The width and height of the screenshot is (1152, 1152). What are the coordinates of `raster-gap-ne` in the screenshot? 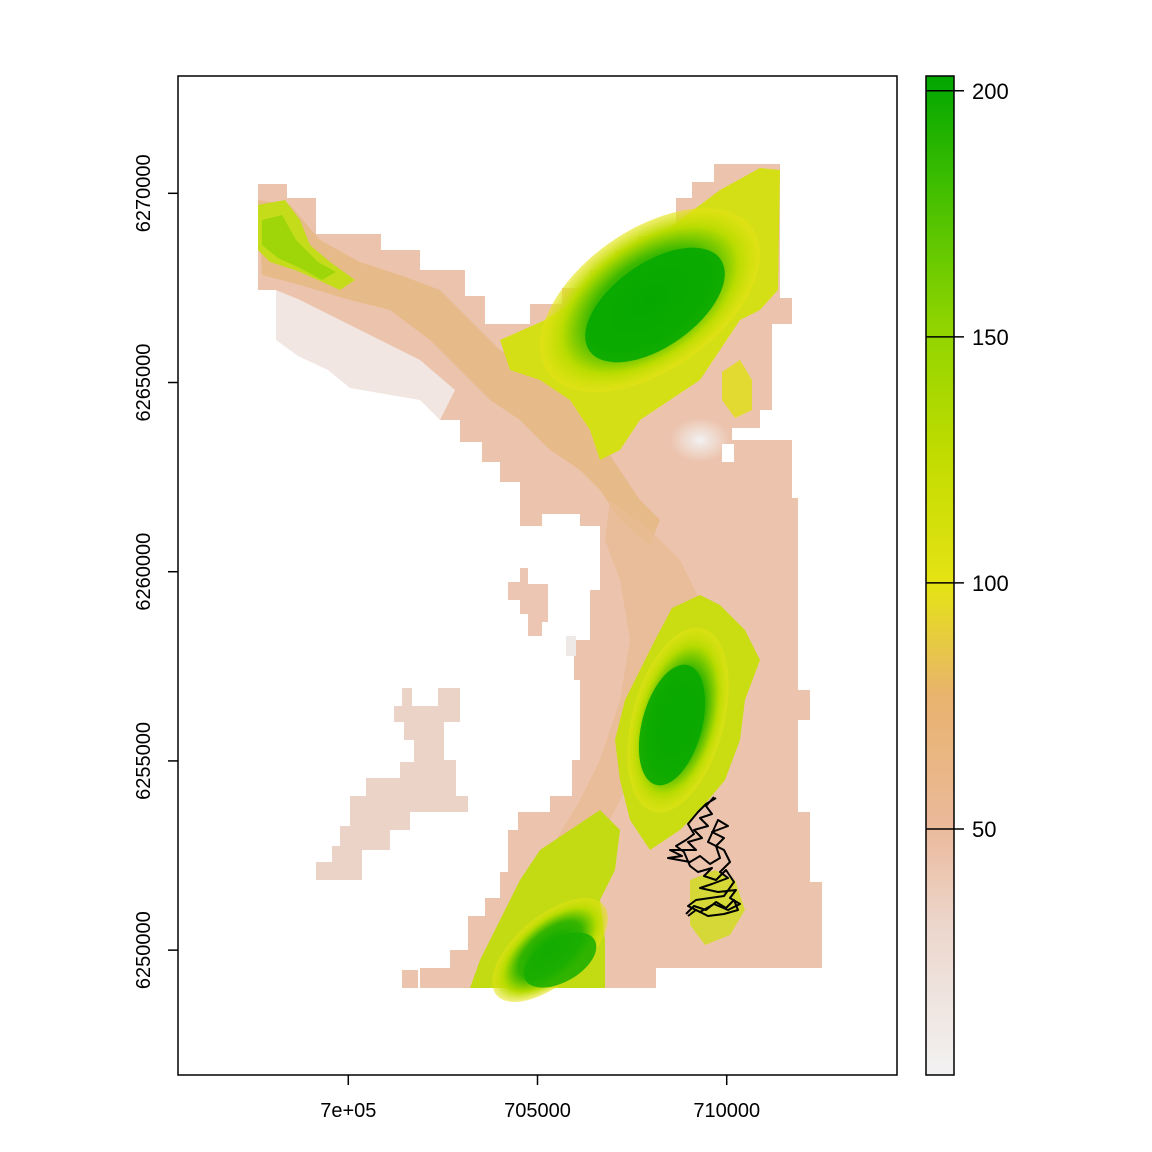 It's located at (757, 445).